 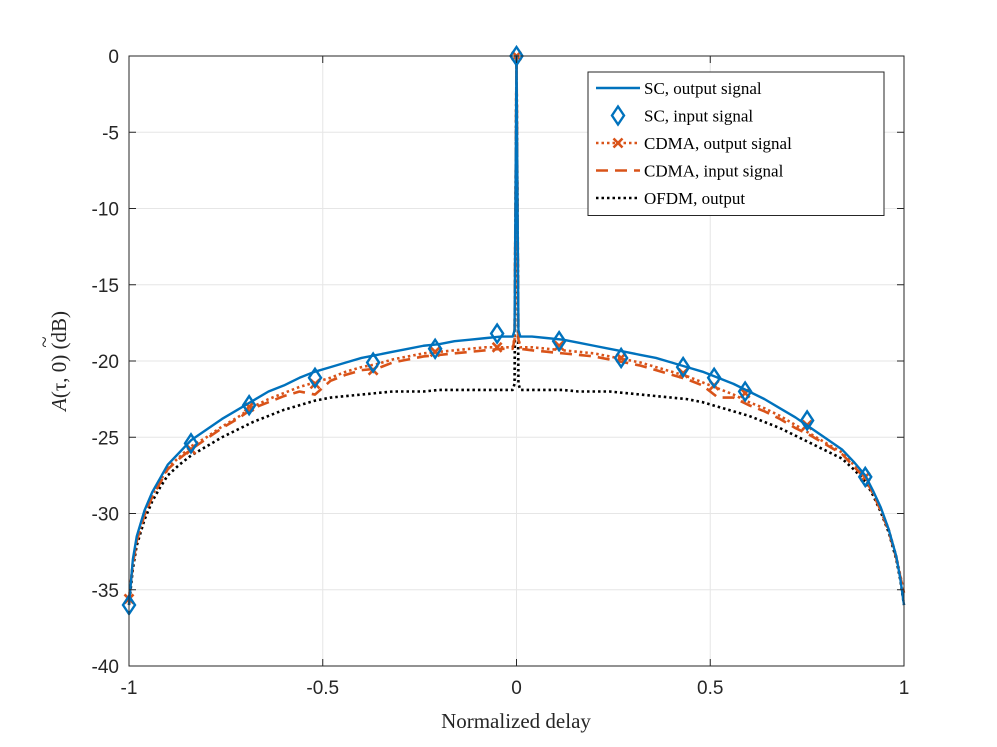 I want to click on legend-box, so click(x=736, y=143).